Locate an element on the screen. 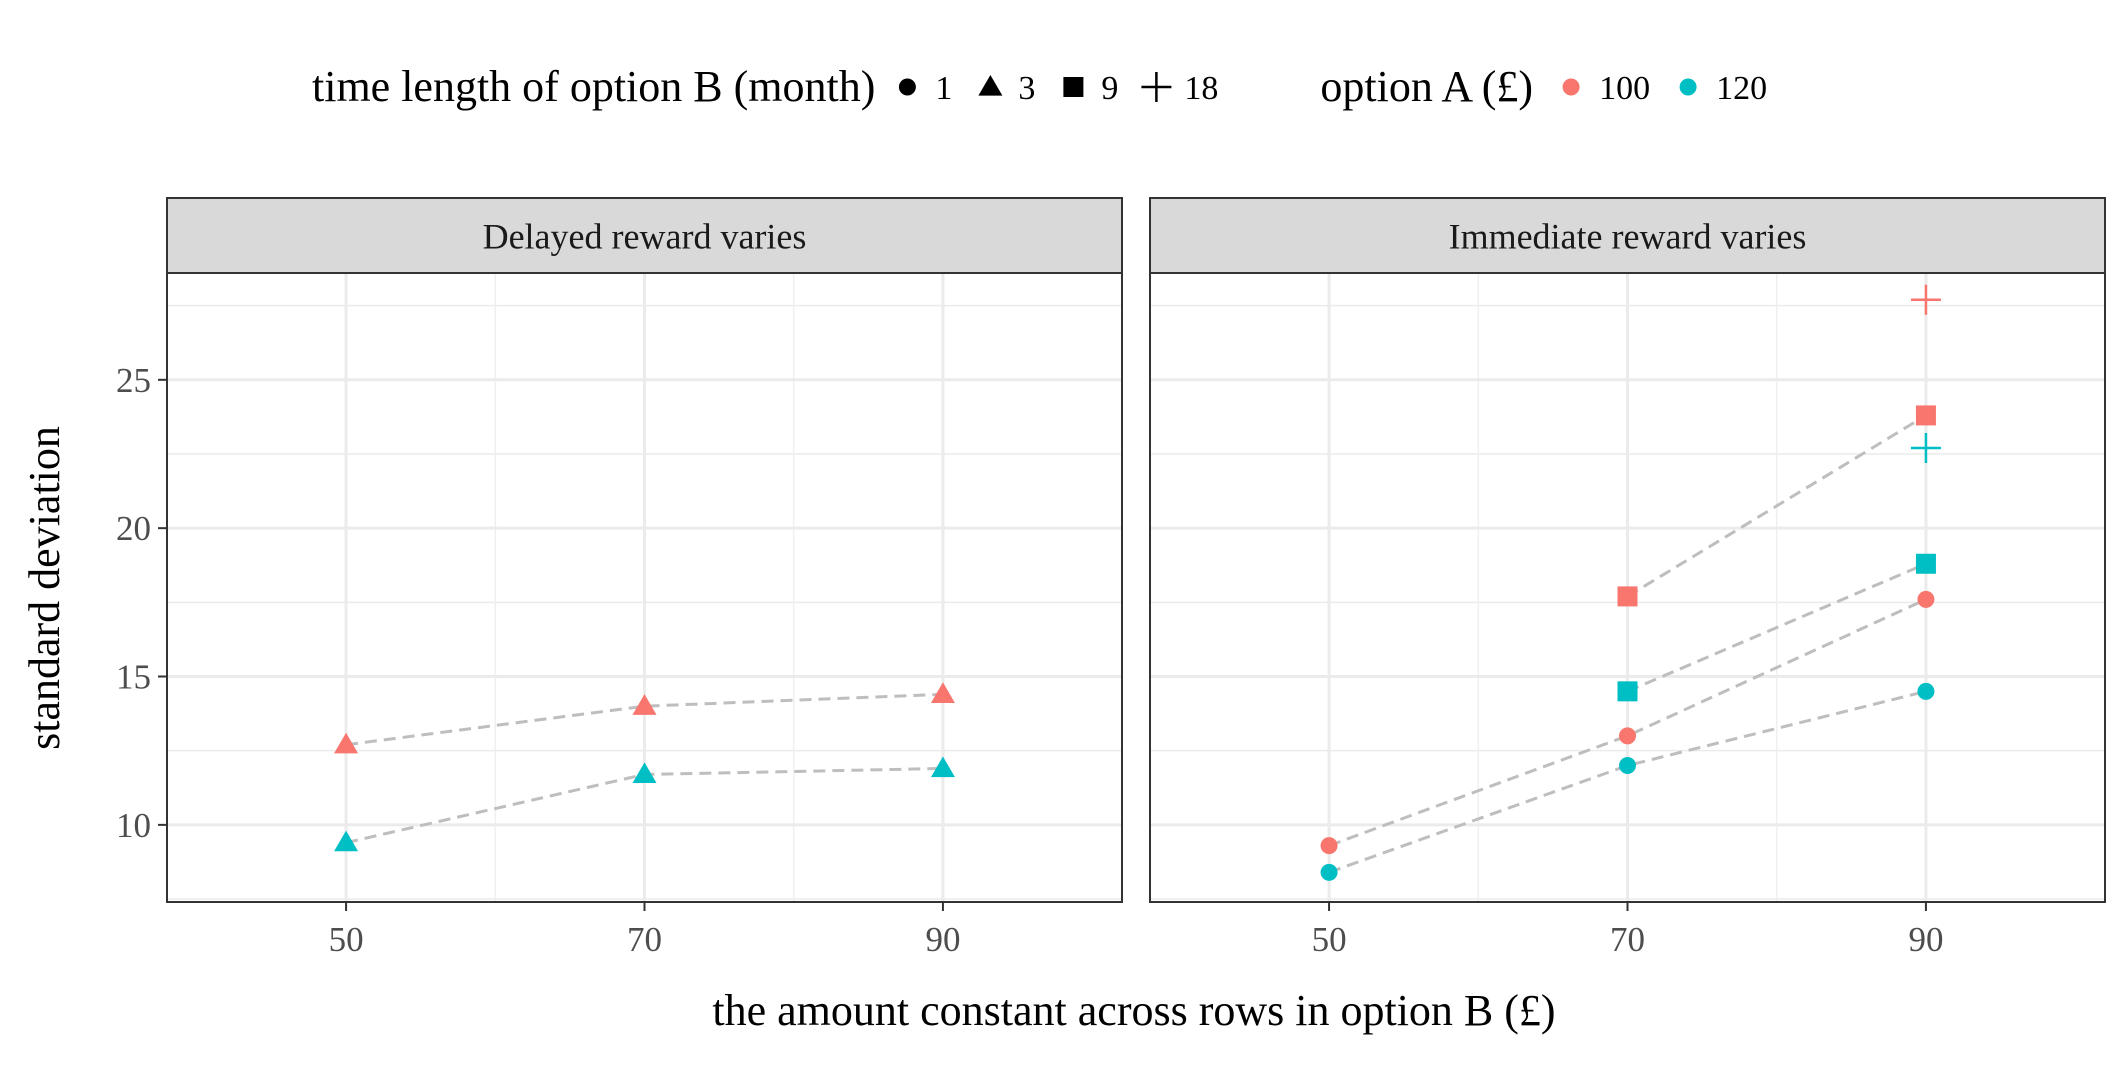  data-point-9mo-120-x90 is located at coordinates (1925, 563).